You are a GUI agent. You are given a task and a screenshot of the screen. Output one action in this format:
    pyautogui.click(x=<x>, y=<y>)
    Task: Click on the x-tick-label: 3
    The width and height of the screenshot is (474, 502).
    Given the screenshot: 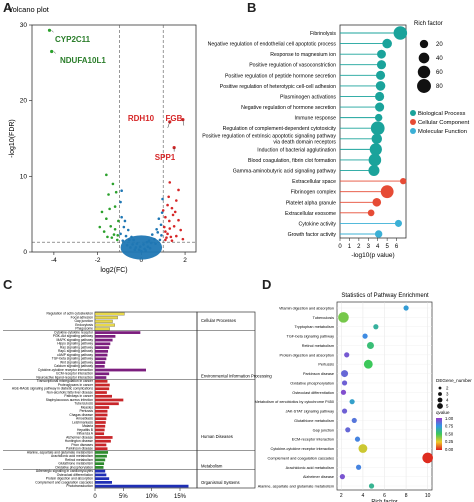 What is the action you would take?
    pyautogui.click(x=369, y=247)
    